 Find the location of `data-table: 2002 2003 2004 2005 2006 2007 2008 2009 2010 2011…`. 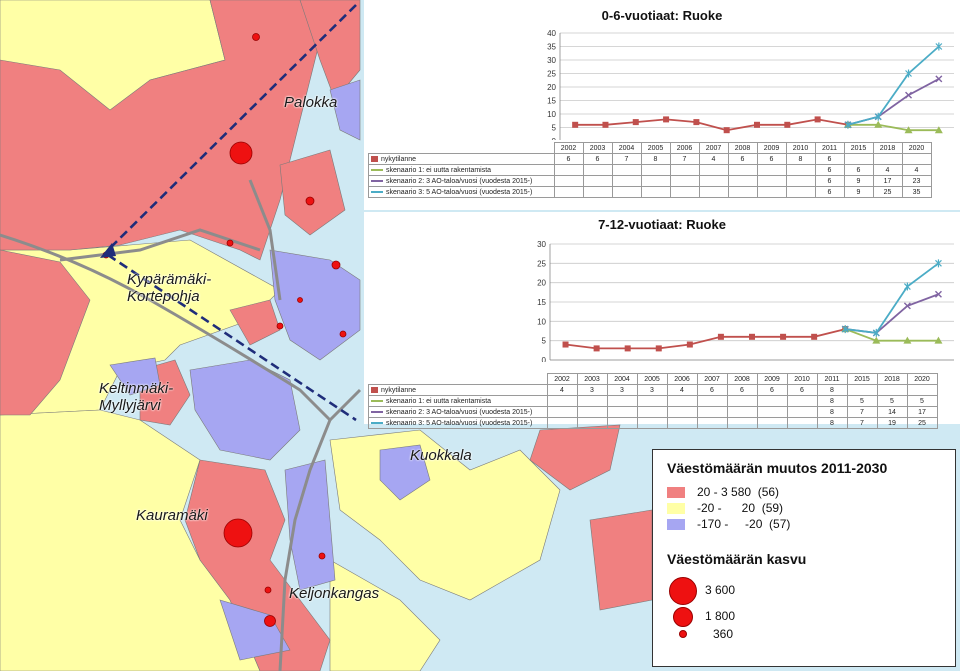

data-table: 2002 2003 2004 2005 2006 2007 2008 2009 2010 2011… is located at coordinates (650, 170).